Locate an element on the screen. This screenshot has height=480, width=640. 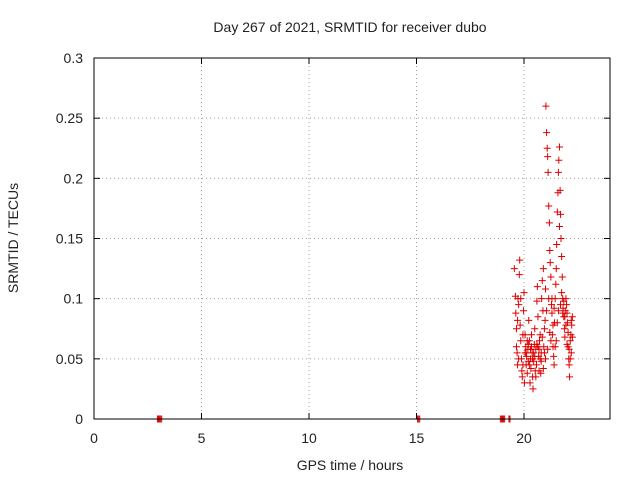
x-tick-label: 15 is located at coordinates (417, 438).